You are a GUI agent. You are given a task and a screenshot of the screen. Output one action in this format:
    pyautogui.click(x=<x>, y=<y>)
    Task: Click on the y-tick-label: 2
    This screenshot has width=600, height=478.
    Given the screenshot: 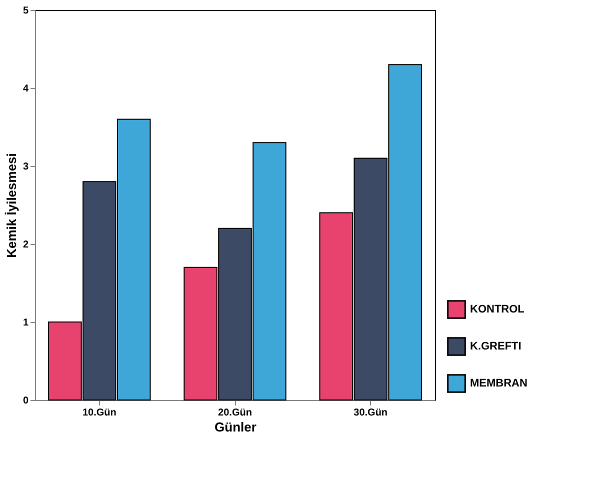 What is the action you would take?
    pyautogui.click(x=25, y=245)
    